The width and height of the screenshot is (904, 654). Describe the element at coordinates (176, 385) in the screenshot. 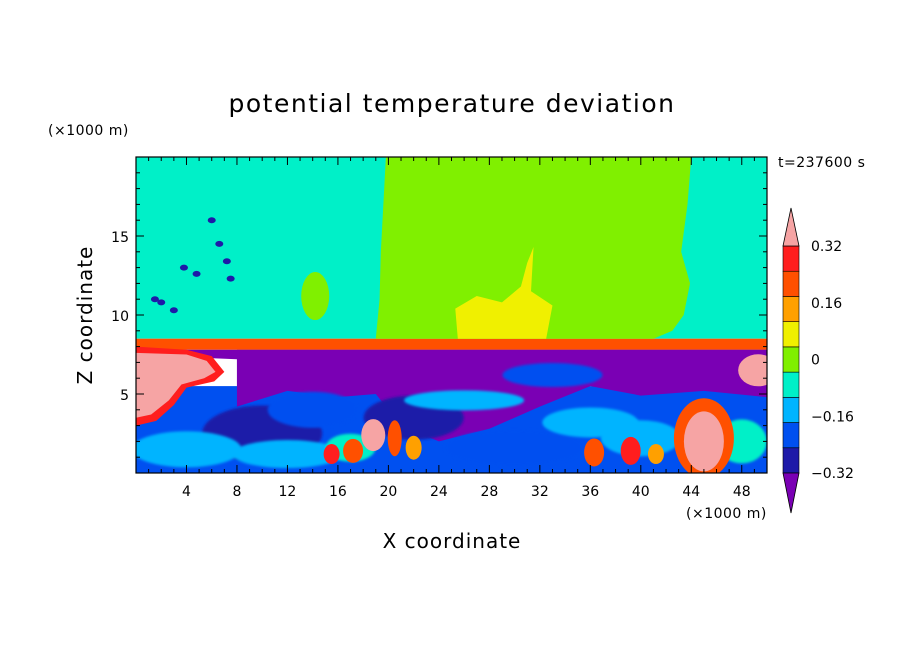

I see `field-warm-pool-west` at that location.